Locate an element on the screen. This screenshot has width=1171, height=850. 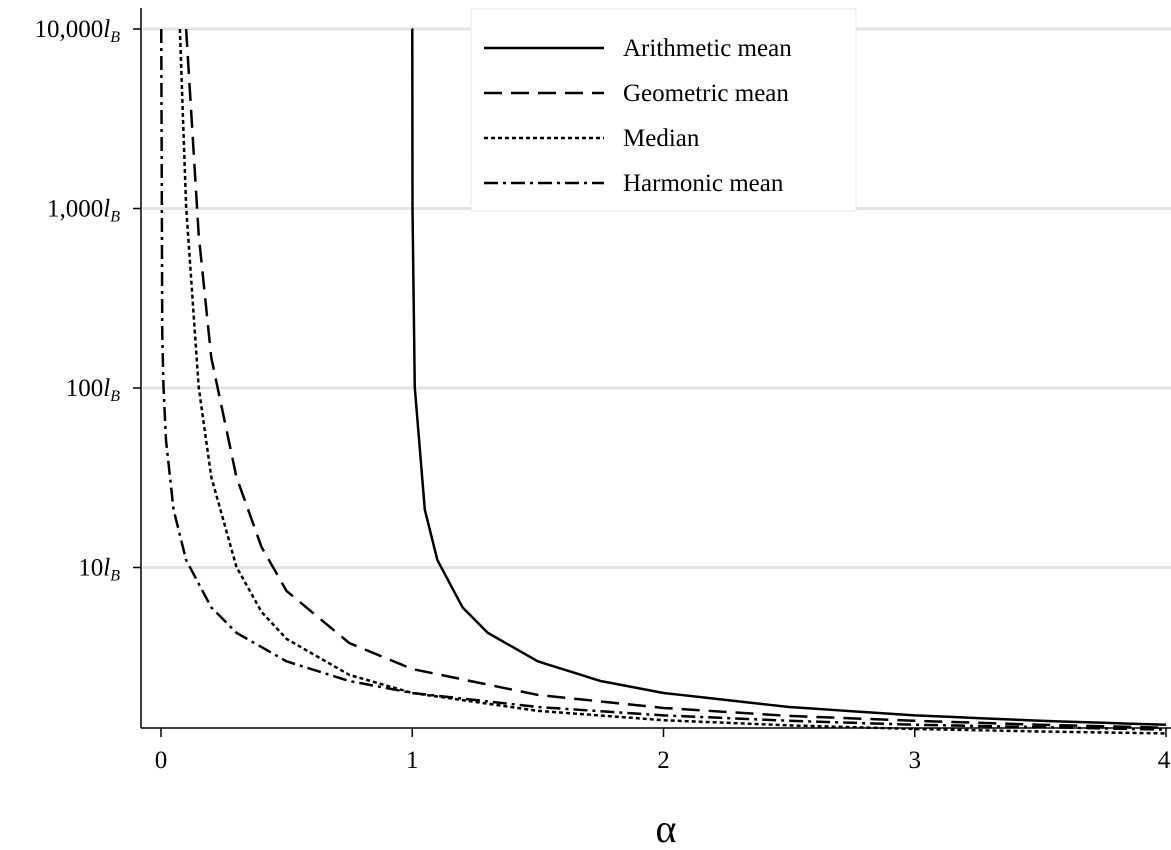
y-tick-number: 100 is located at coordinates (85, 388).